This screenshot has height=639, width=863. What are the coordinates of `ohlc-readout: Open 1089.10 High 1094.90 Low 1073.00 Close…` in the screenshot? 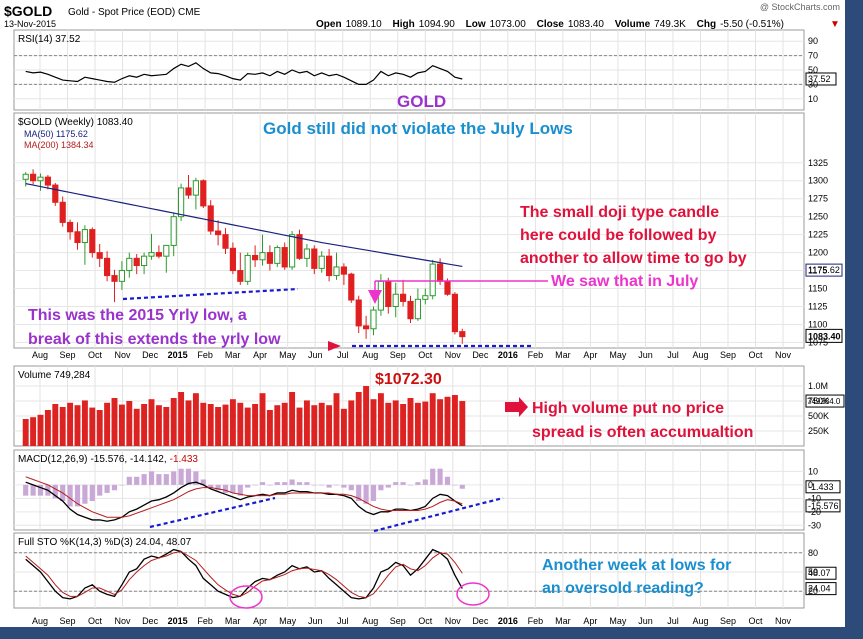 It's located at (550, 24).